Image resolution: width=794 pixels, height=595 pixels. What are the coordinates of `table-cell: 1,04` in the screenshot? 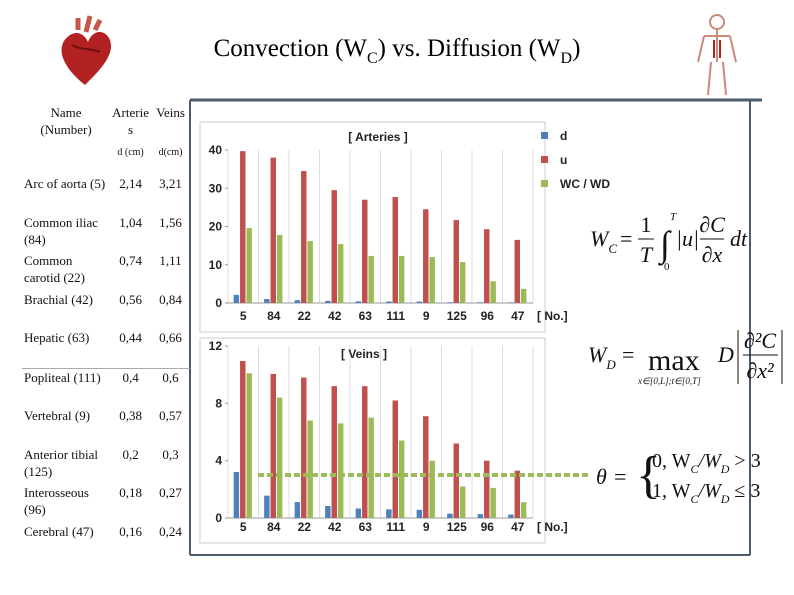 It's located at (130, 222).